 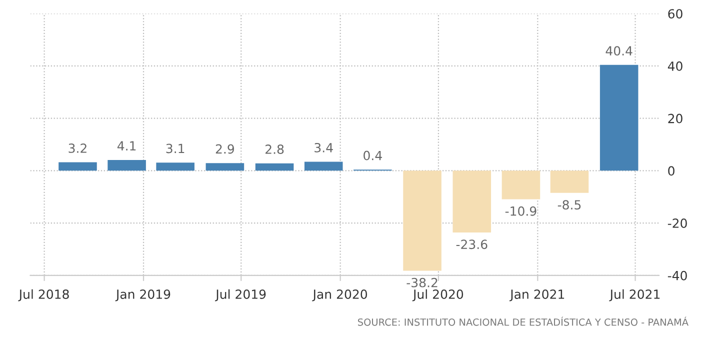 What do you see at coordinates (77, 148) in the screenshot?
I see `data-label: 3.2` at bounding box center [77, 148].